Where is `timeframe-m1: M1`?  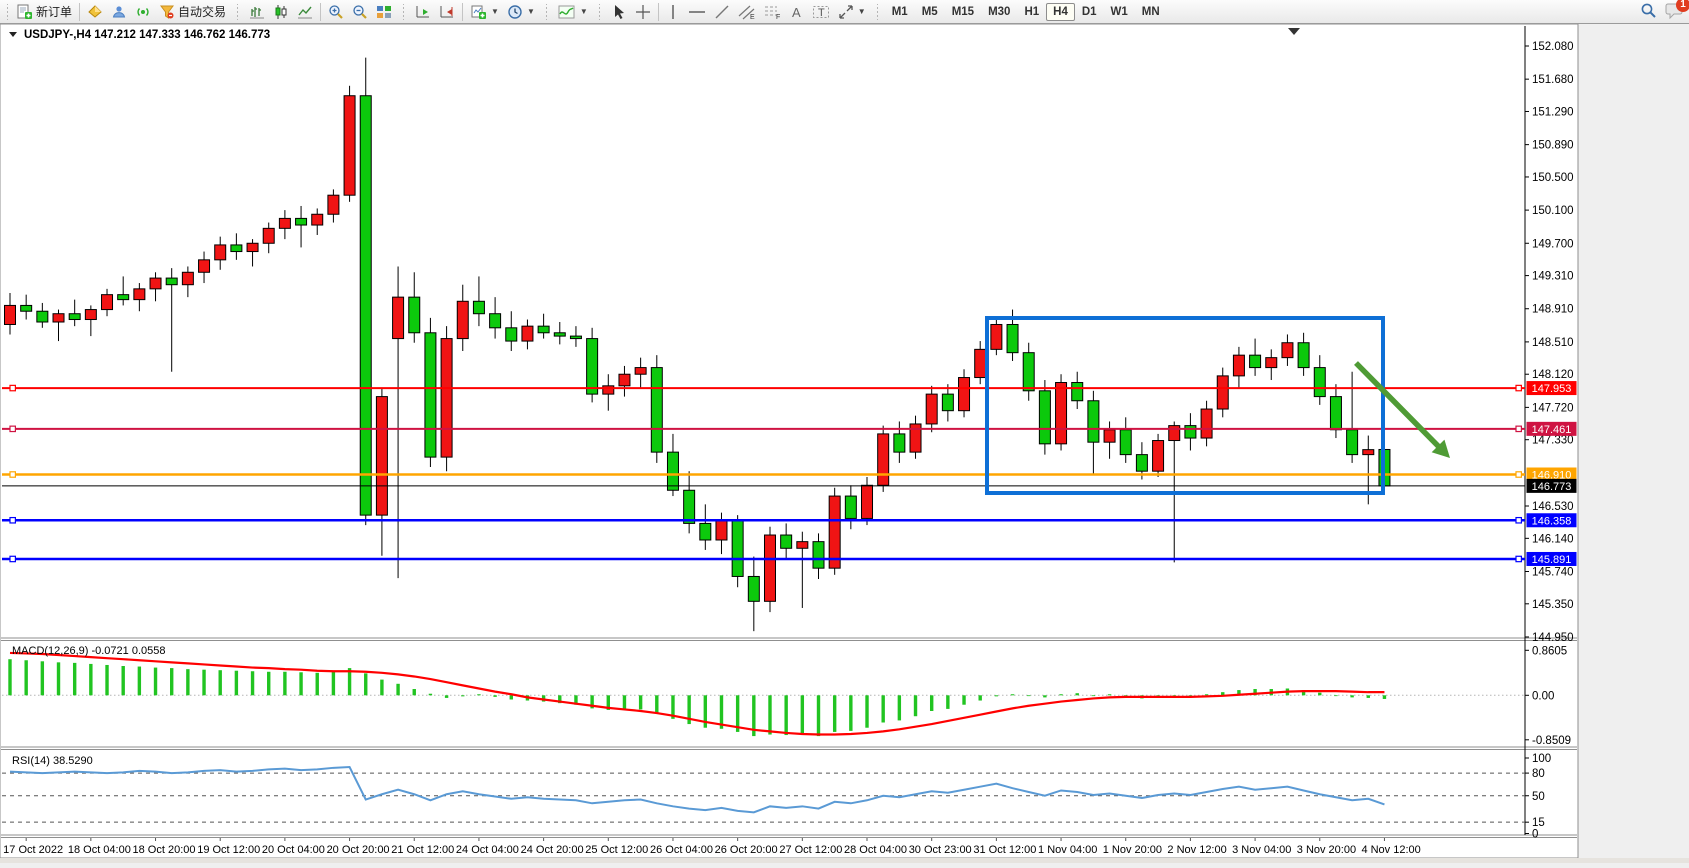
timeframe-m1: M1 is located at coordinates (899, 11).